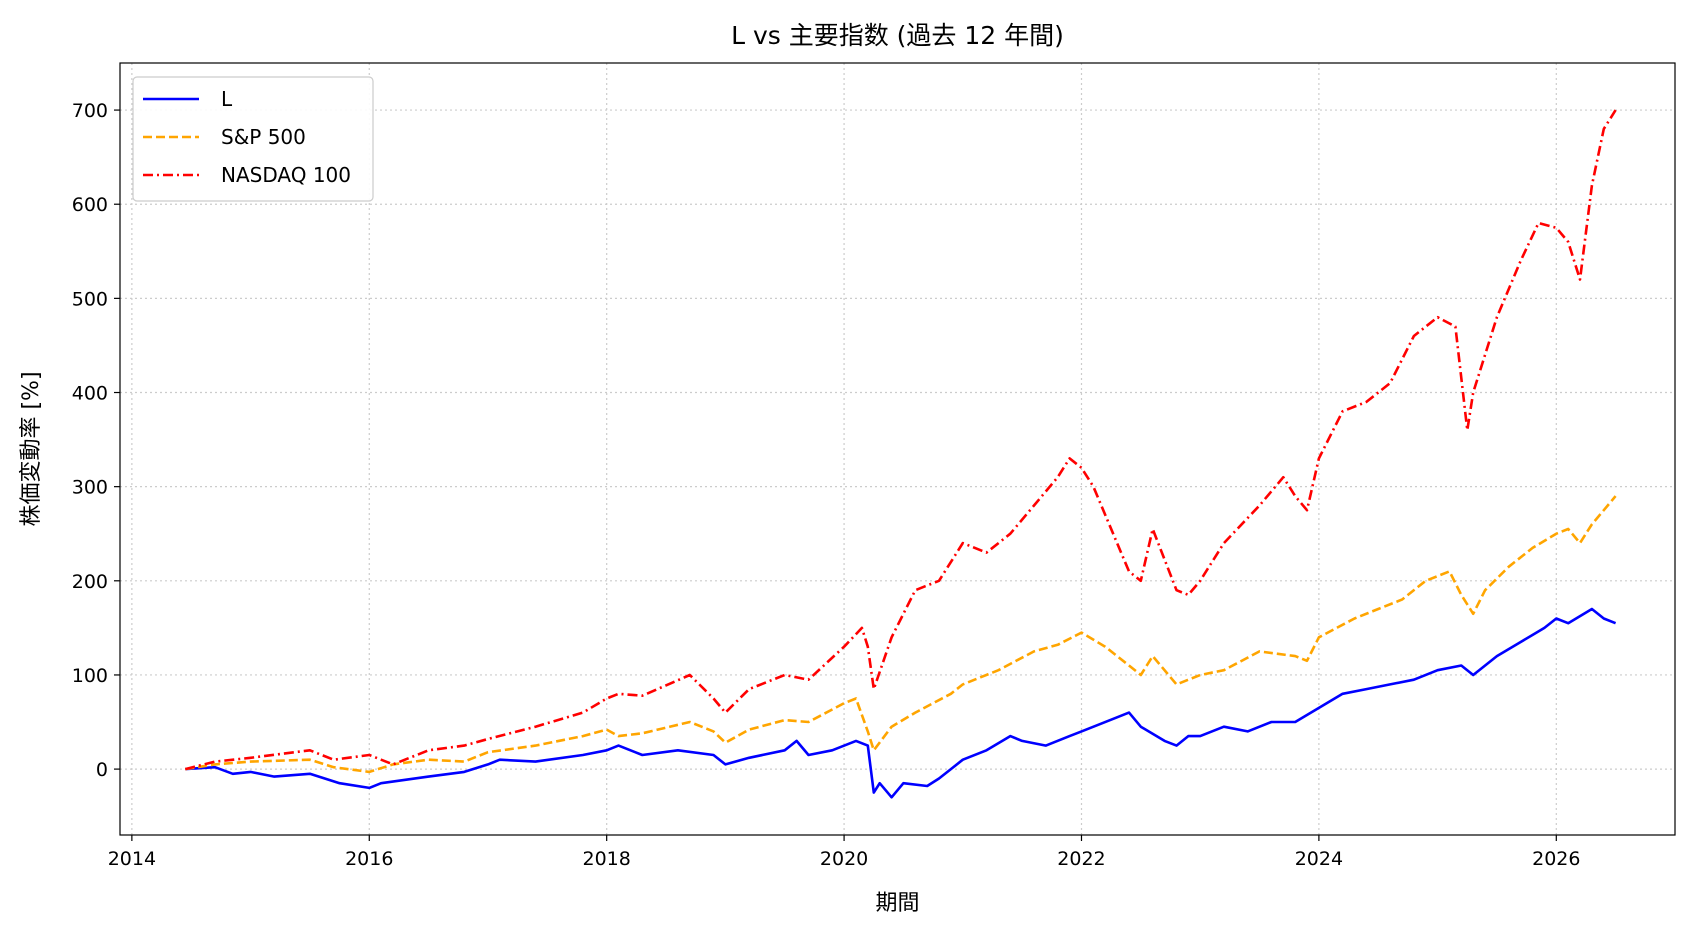 The image size is (1688, 932). Describe the element at coordinates (90, 299) in the screenshot. I see `y-tick-label: 500` at that location.